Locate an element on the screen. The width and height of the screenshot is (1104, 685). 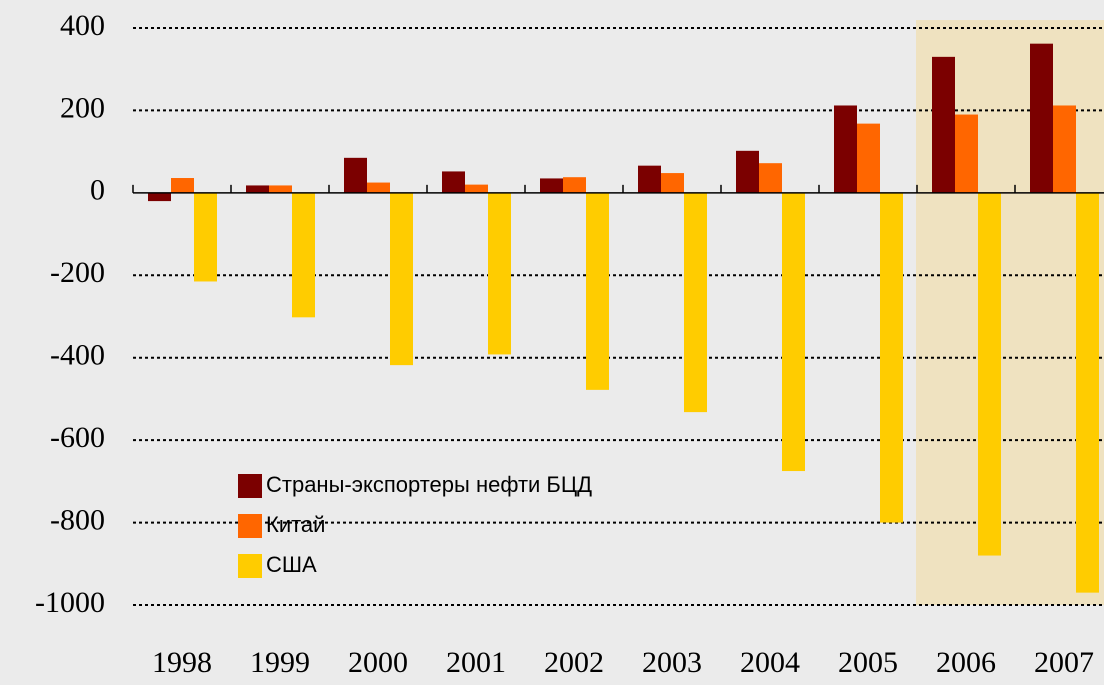
x-tick-label: 2004 is located at coordinates (770, 662).